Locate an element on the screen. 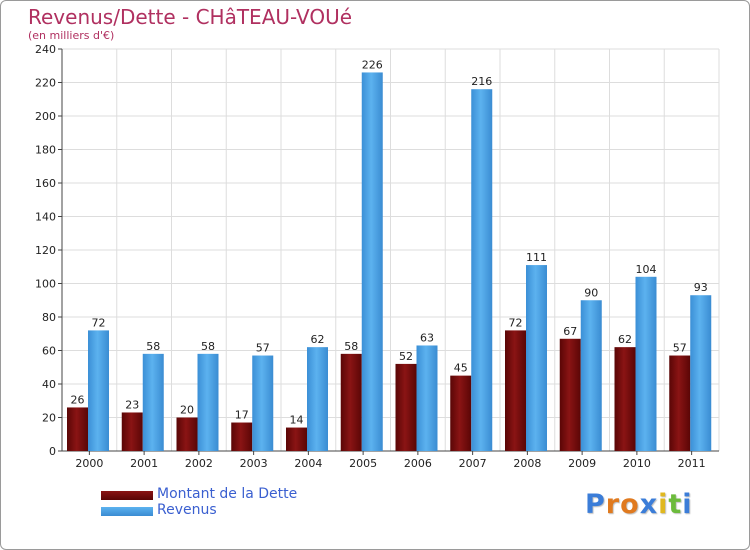 This screenshot has height=550, width=750. bar-revenus-2011 is located at coordinates (701, 373).